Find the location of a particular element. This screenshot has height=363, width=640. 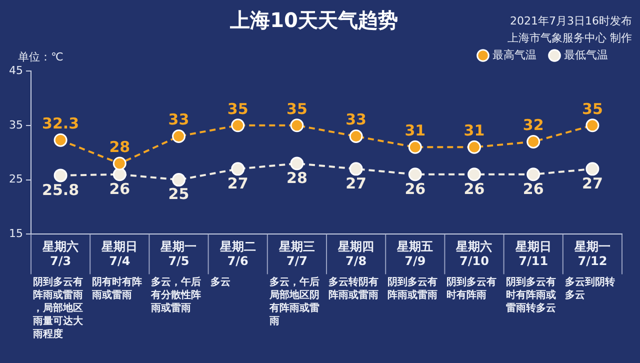

x-tick-label: 星期一 7/12 is located at coordinates (591, 254).